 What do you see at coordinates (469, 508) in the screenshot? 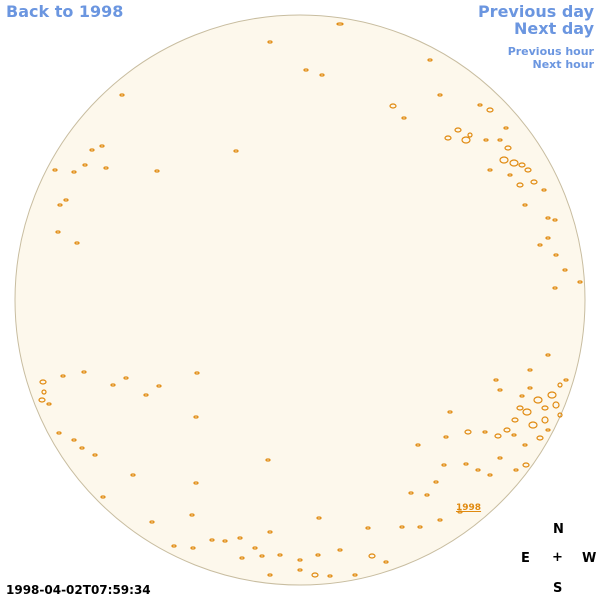
I see `active-region-label: 1998` at bounding box center [469, 508].